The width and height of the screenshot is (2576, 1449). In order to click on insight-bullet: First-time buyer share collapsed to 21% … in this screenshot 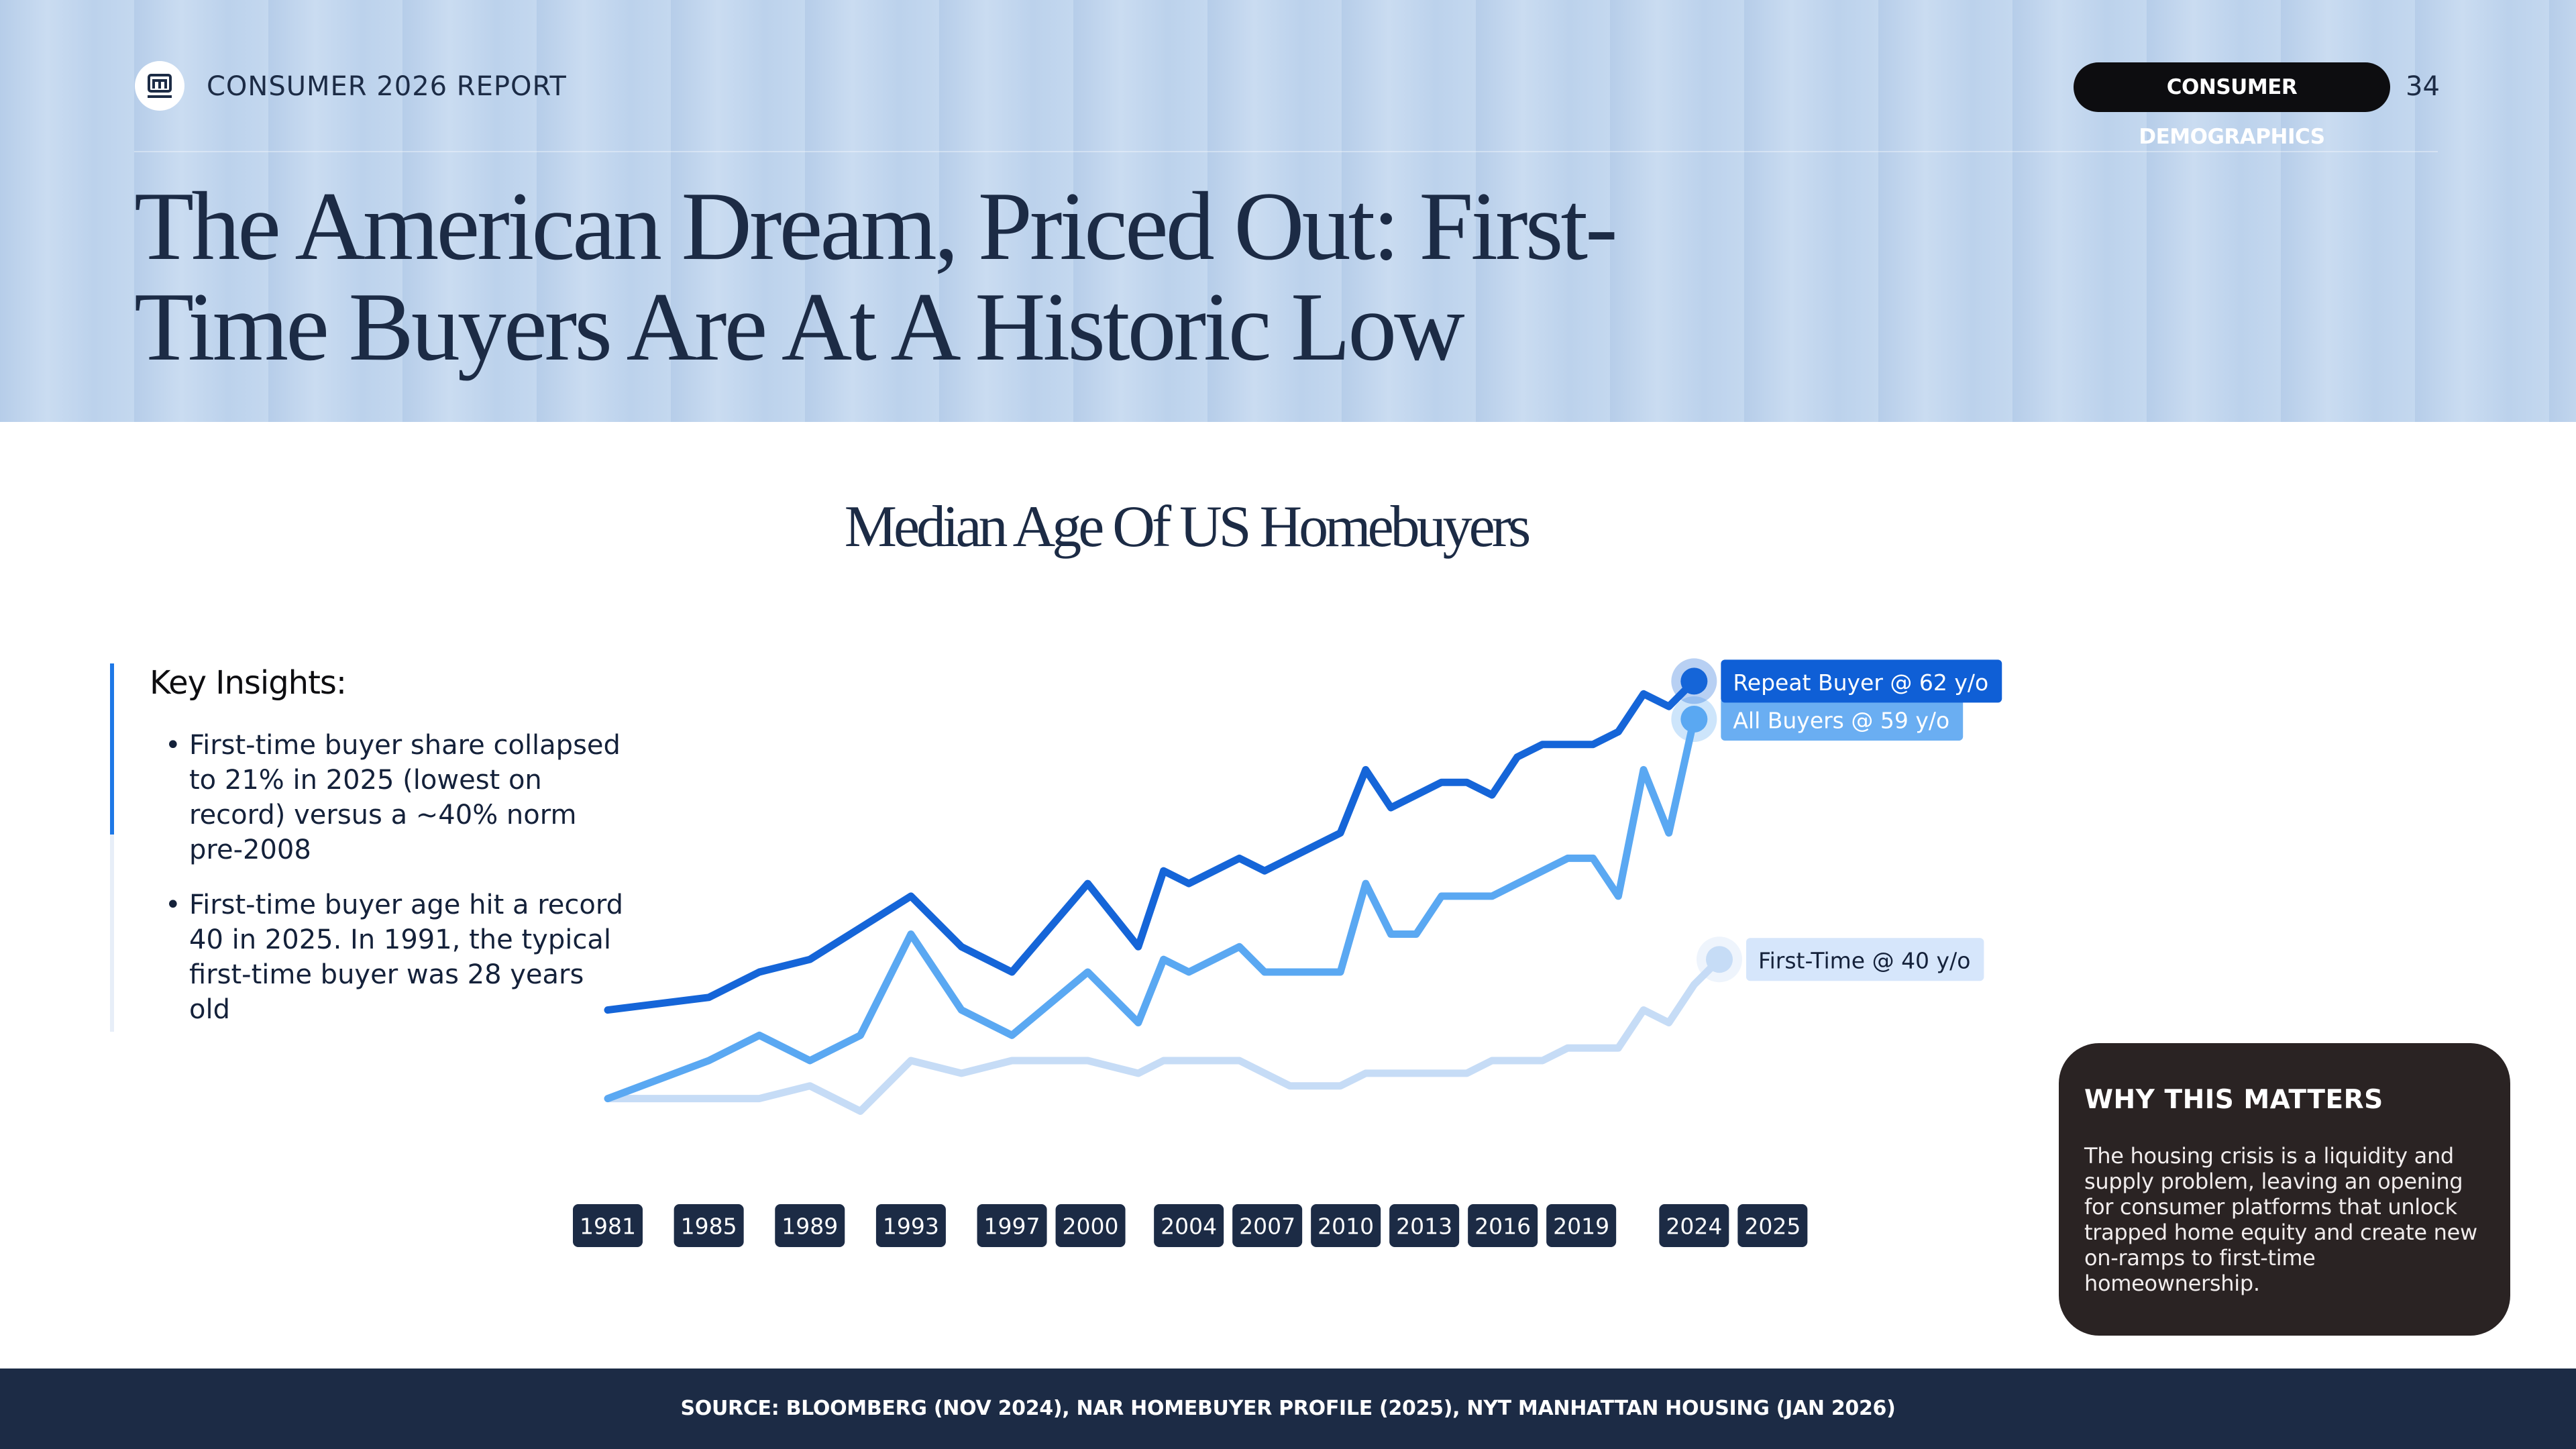, I will do `click(395, 797)`.